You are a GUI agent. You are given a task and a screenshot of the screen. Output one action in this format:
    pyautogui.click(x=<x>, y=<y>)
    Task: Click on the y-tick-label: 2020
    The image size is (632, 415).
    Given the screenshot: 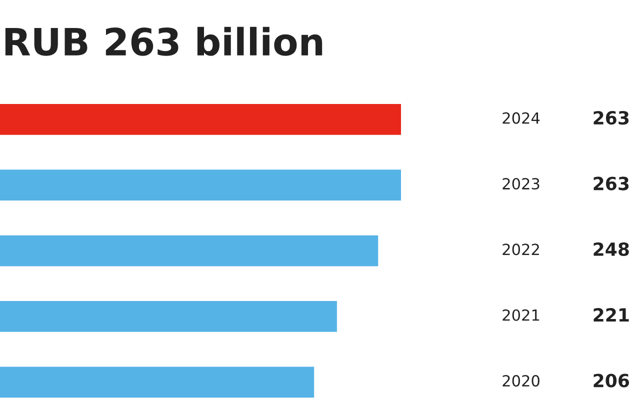 What is the action you would take?
    pyautogui.click(x=521, y=381)
    